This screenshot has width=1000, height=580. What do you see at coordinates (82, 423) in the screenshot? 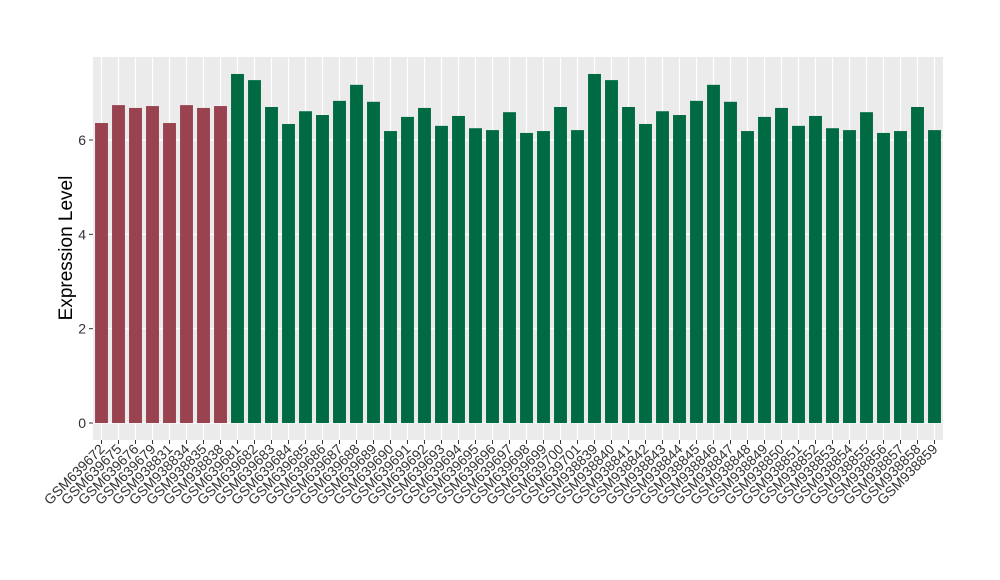
I see `y-tick-label: 0` at bounding box center [82, 423].